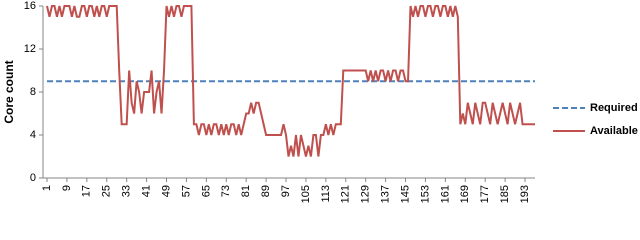 Image resolution: width=640 pixels, height=240 pixels. What do you see at coordinates (47, 188) in the screenshot?
I see `x-tick-label: 1` at bounding box center [47, 188].